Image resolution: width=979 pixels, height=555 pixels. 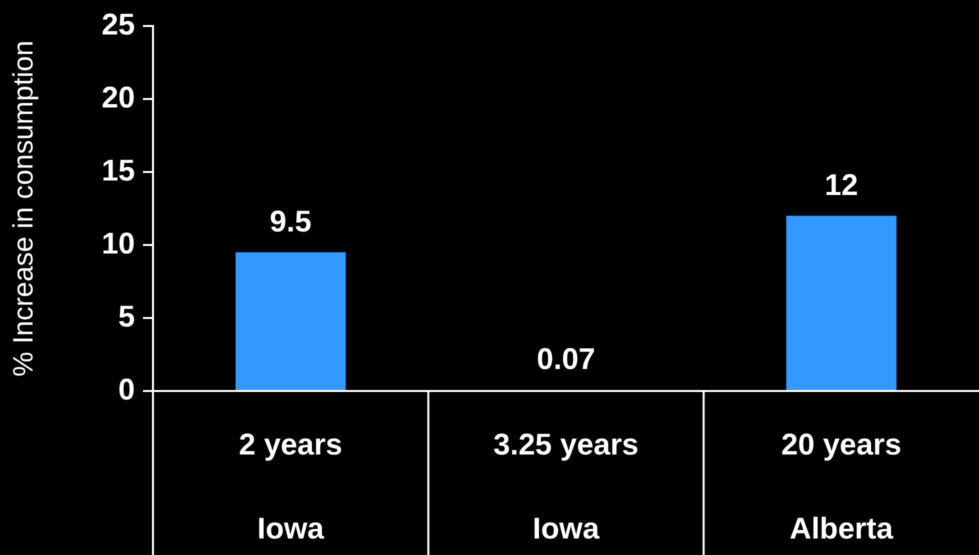 What do you see at coordinates (290, 487) in the screenshot?
I see `category-label: 2 years Iowa` at bounding box center [290, 487].